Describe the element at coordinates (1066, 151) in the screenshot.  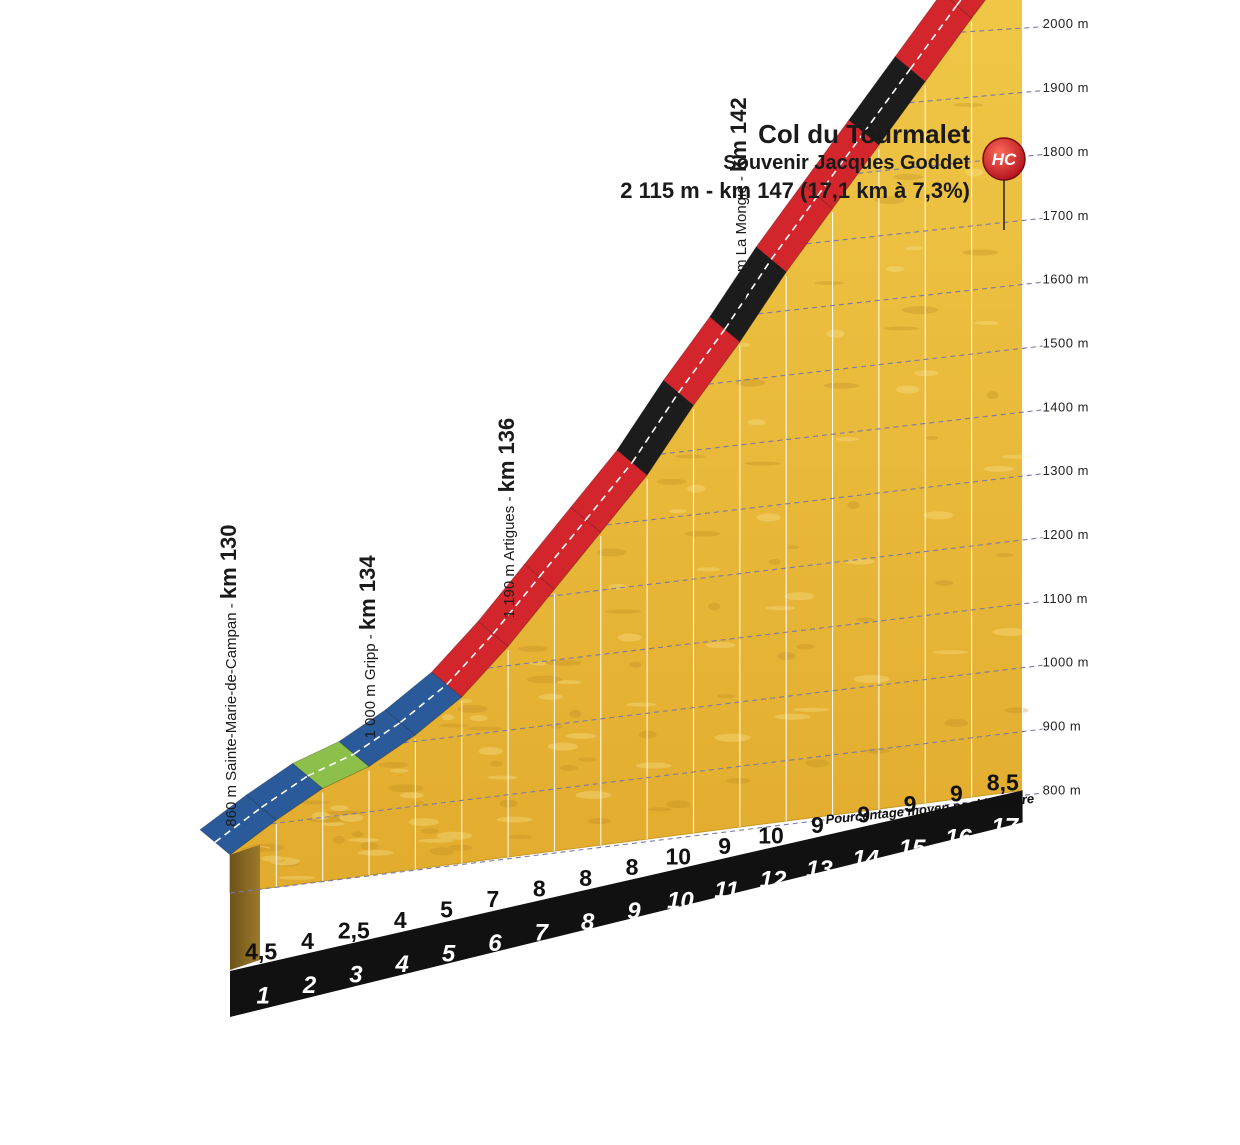
I see `altitude-tick-label: 1800 m` at that location.